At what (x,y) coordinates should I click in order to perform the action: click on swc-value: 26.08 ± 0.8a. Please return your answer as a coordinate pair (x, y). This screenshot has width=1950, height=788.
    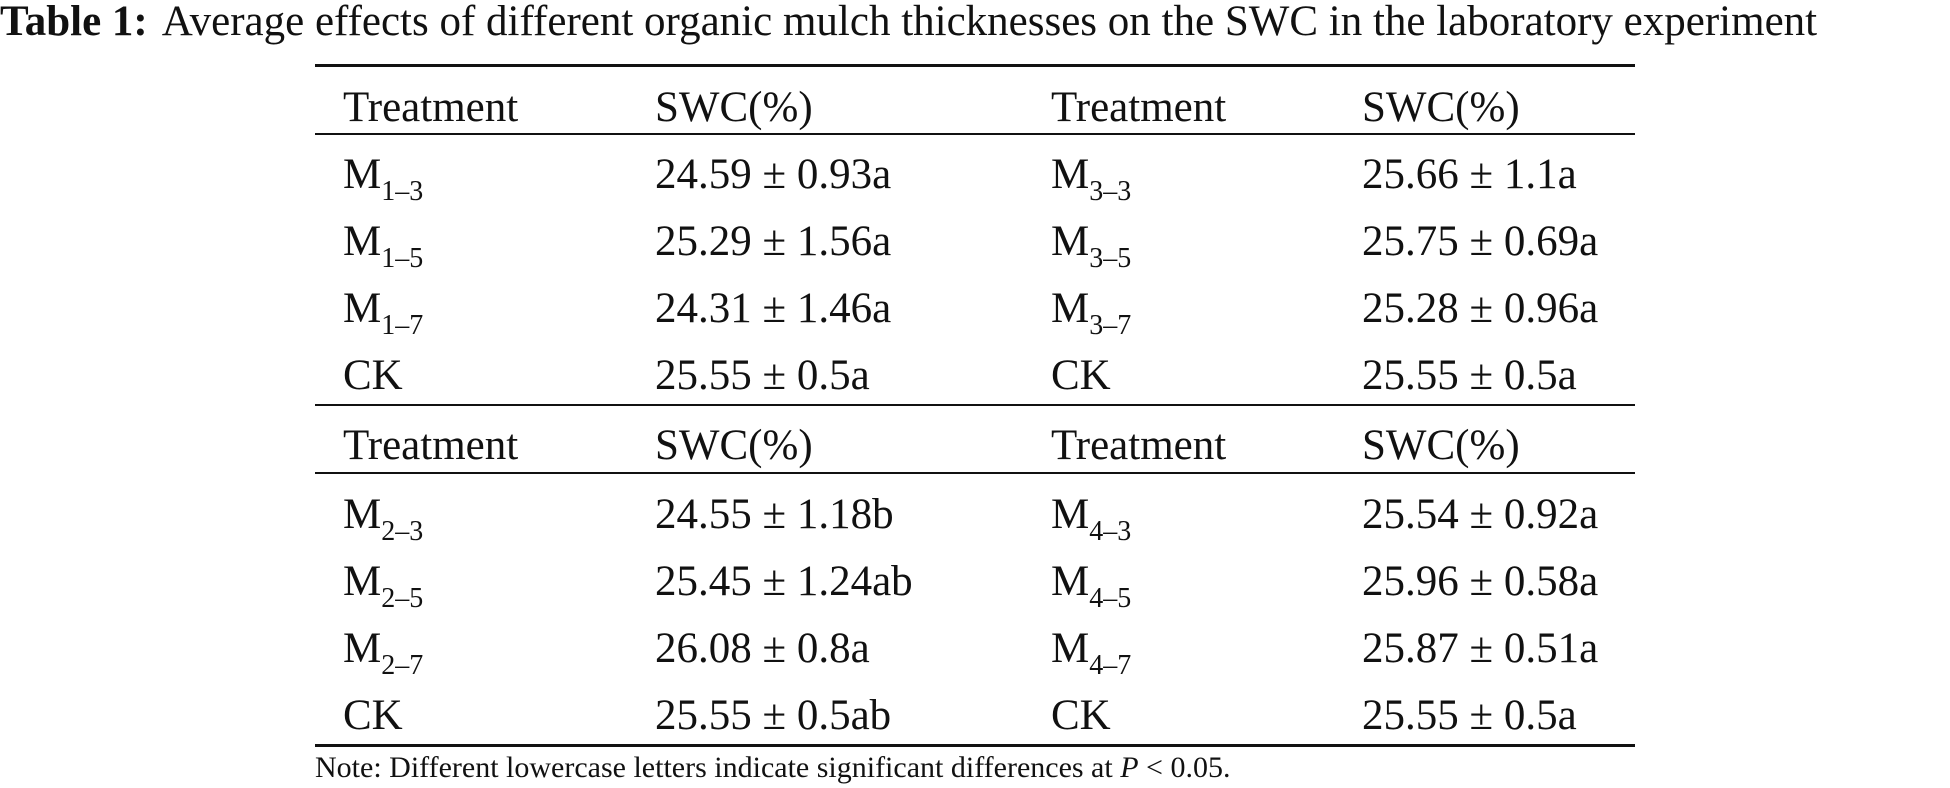
    Looking at the image, I should click on (762, 648).